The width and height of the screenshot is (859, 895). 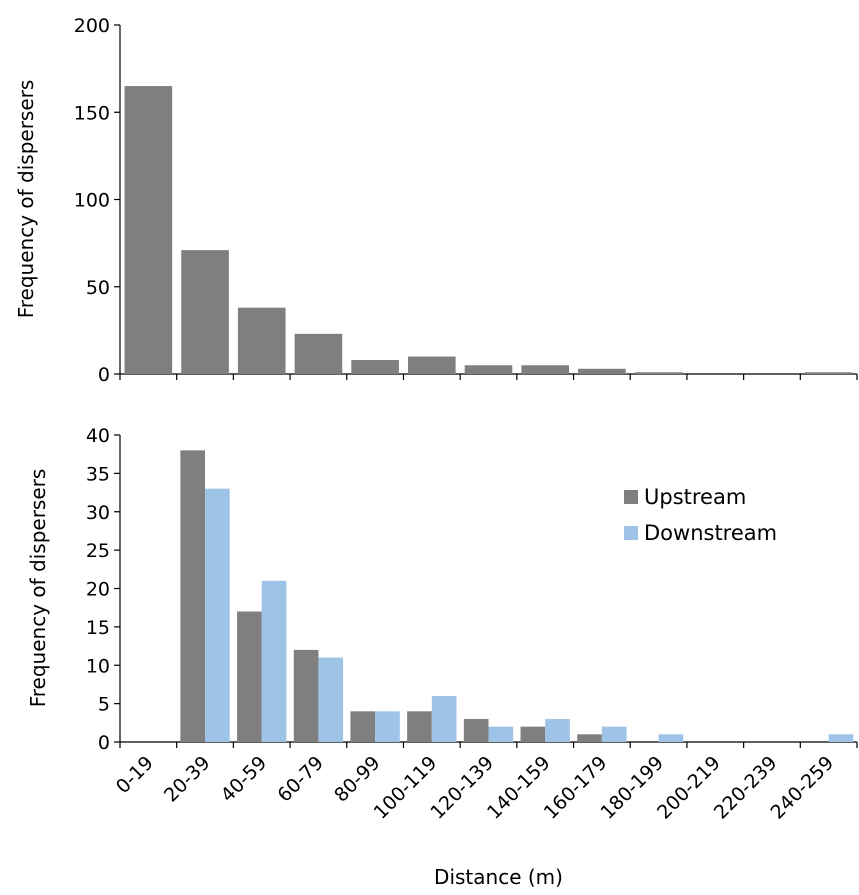 I want to click on x-category-label: 0-19, so click(x=135, y=775).